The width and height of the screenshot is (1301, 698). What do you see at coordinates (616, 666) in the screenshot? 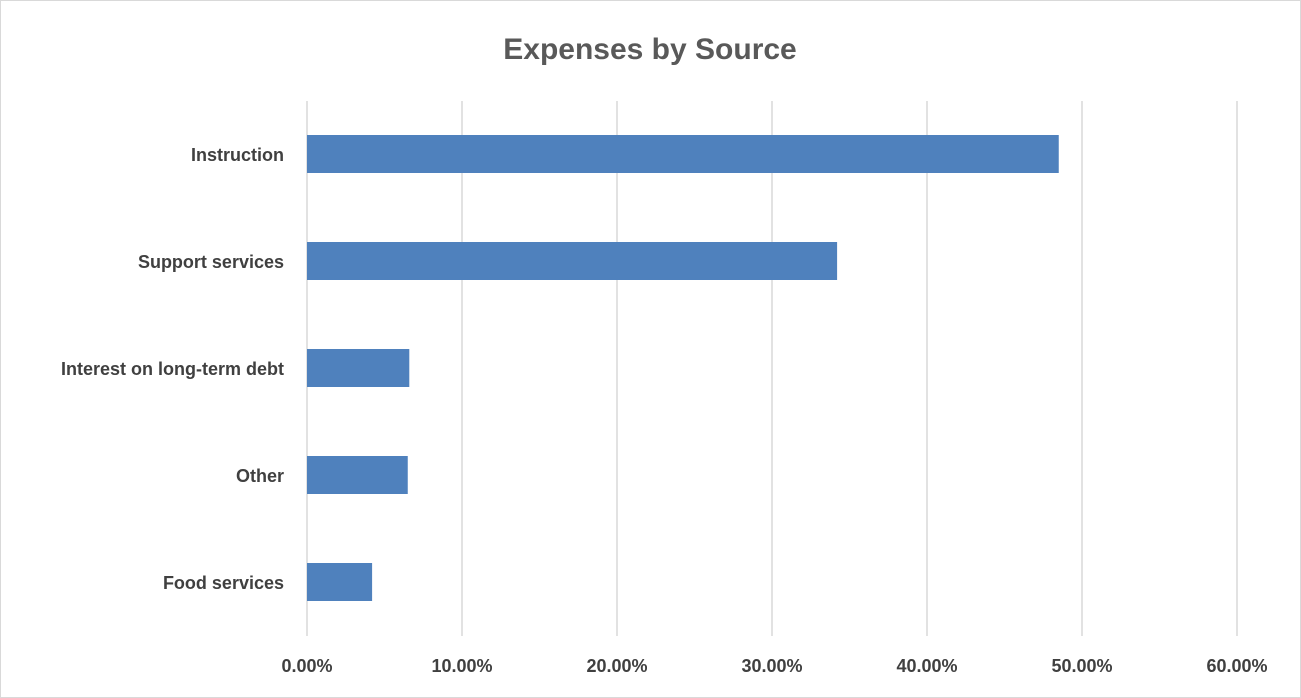
I see `x-tick-label: 20.00%` at bounding box center [616, 666].